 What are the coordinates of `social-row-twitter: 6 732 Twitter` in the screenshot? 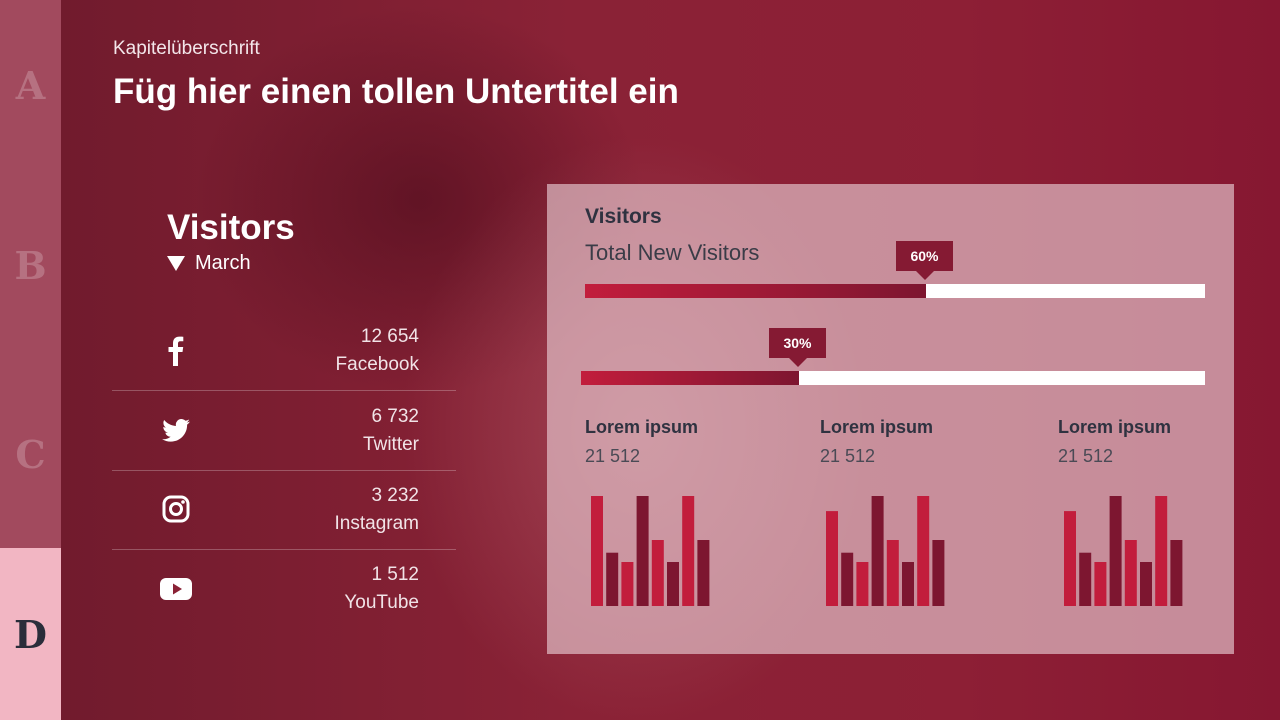 It's located at (284, 431).